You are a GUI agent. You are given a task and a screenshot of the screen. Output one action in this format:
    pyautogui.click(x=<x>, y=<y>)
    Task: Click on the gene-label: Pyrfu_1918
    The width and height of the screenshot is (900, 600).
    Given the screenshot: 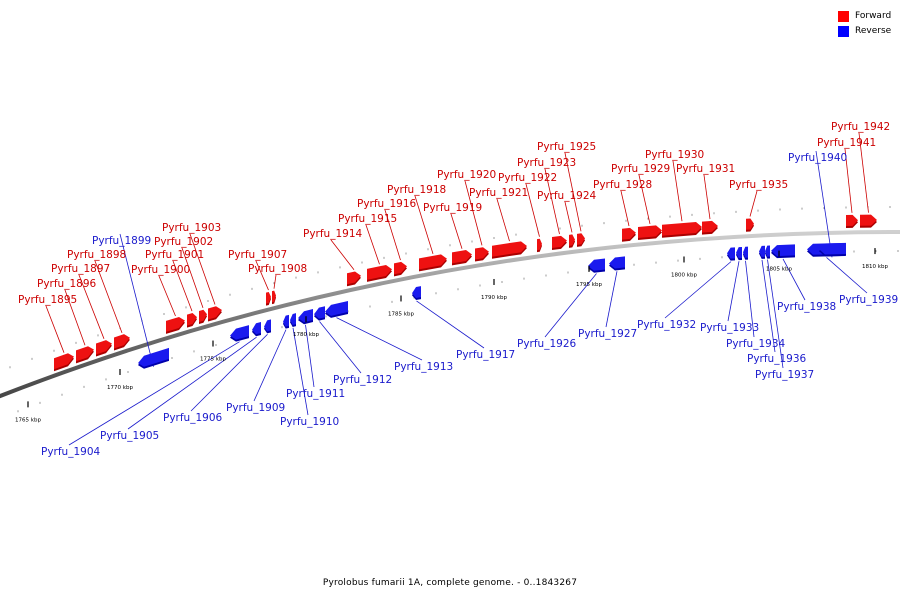 What is the action you would take?
    pyautogui.click(x=416, y=190)
    